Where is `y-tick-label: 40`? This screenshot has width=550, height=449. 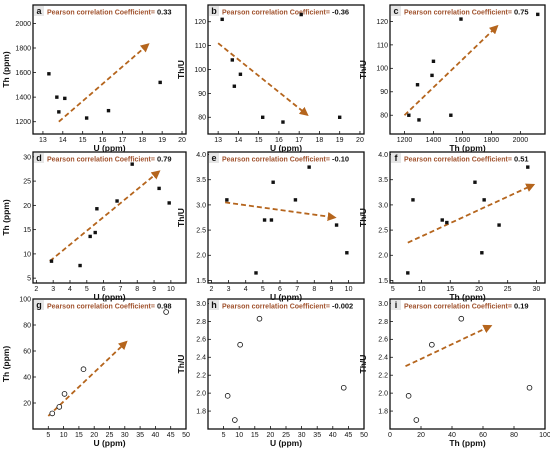
y-tick-label: 40 is located at coordinates (27, 377).